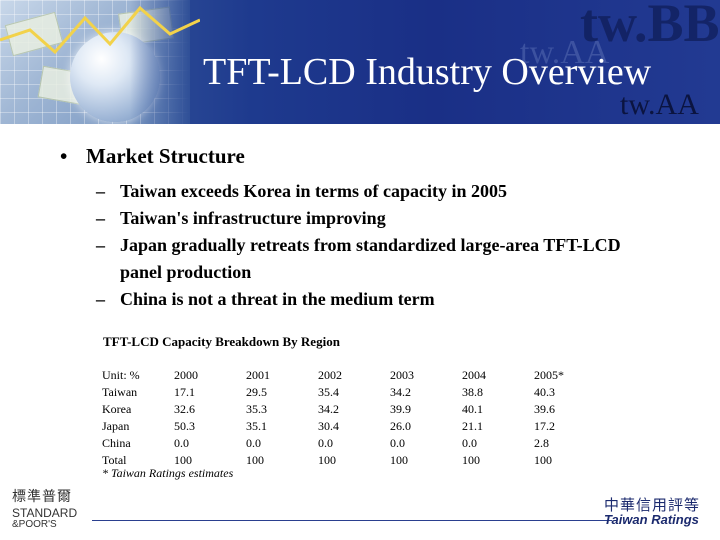 The width and height of the screenshot is (720, 540). Describe the element at coordinates (221, 341) in the screenshot. I see `table-title: TFT-LCD Capacity Breakdown By Region` at that location.